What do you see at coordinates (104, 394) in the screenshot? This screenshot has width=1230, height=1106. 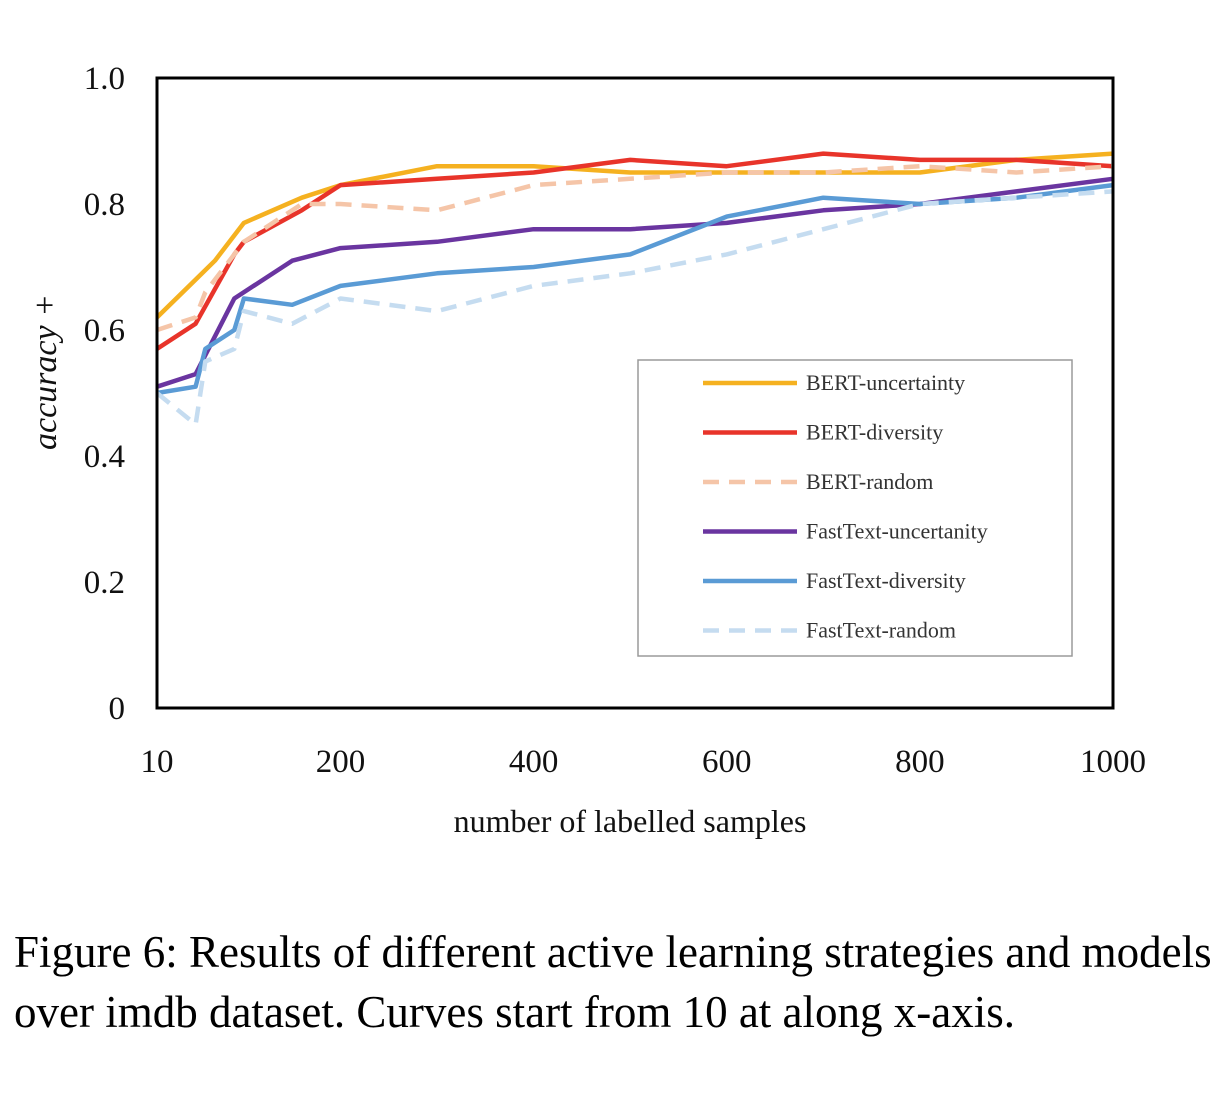 I see `y-tick-labels: 0 0.2 0.4 0.6 0.8 1.0` at bounding box center [104, 394].